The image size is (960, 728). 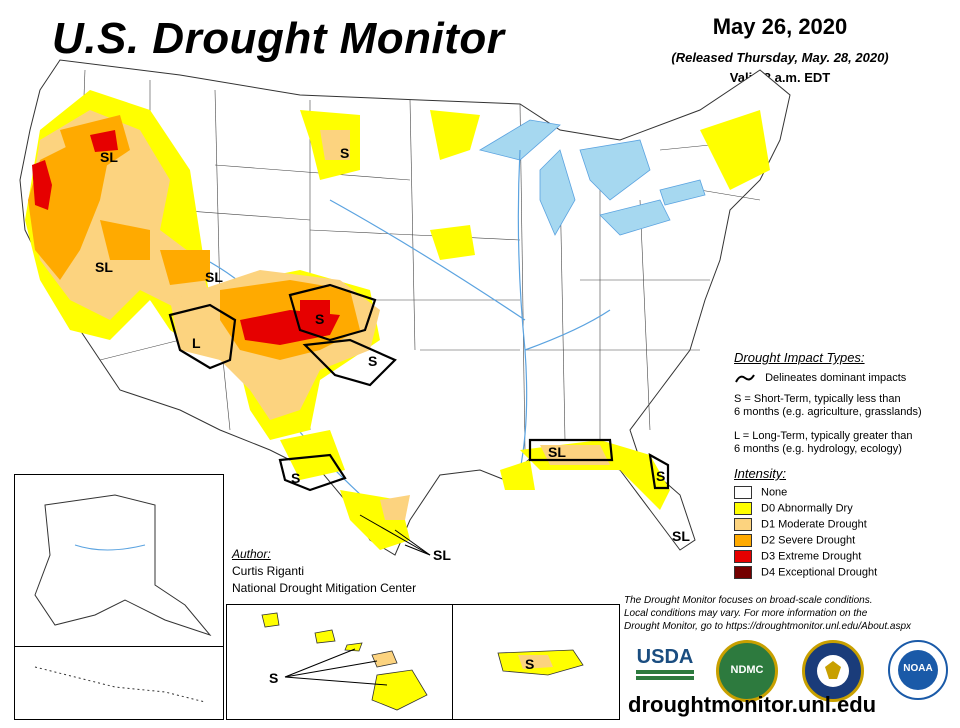 What do you see at coordinates (196, 343) in the screenshot?
I see `label-l-arizona: L` at bounding box center [196, 343].